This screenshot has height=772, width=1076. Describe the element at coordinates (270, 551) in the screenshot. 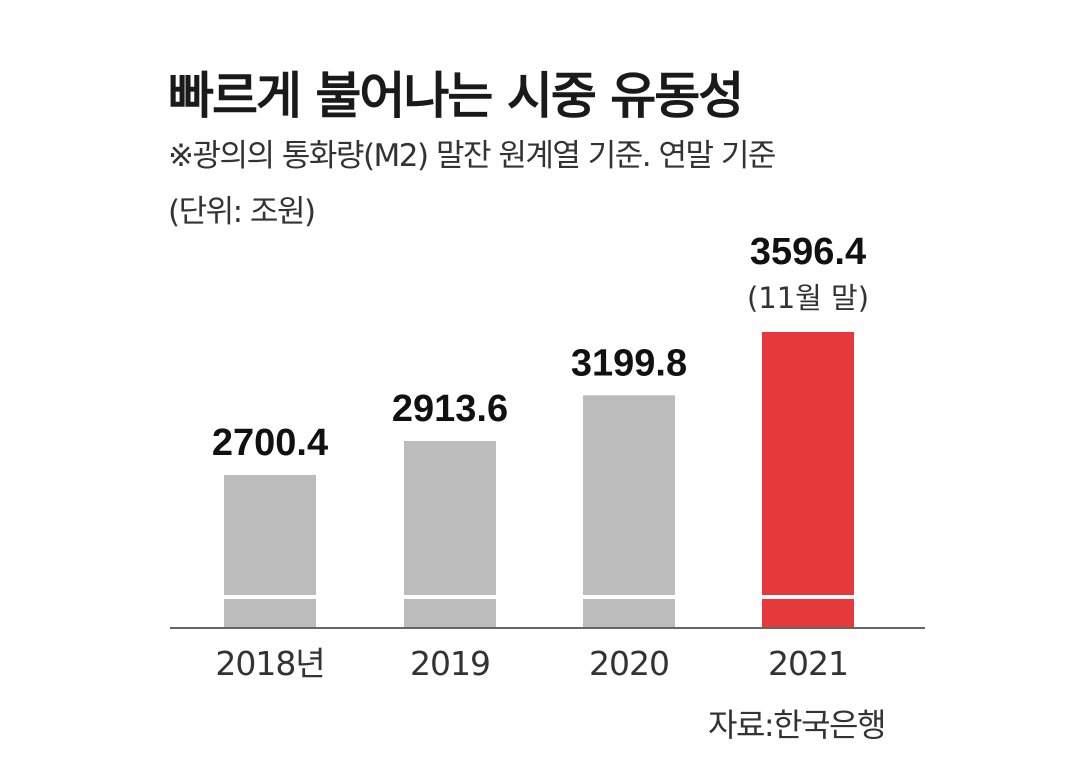

I see `bar-2018년` at that location.